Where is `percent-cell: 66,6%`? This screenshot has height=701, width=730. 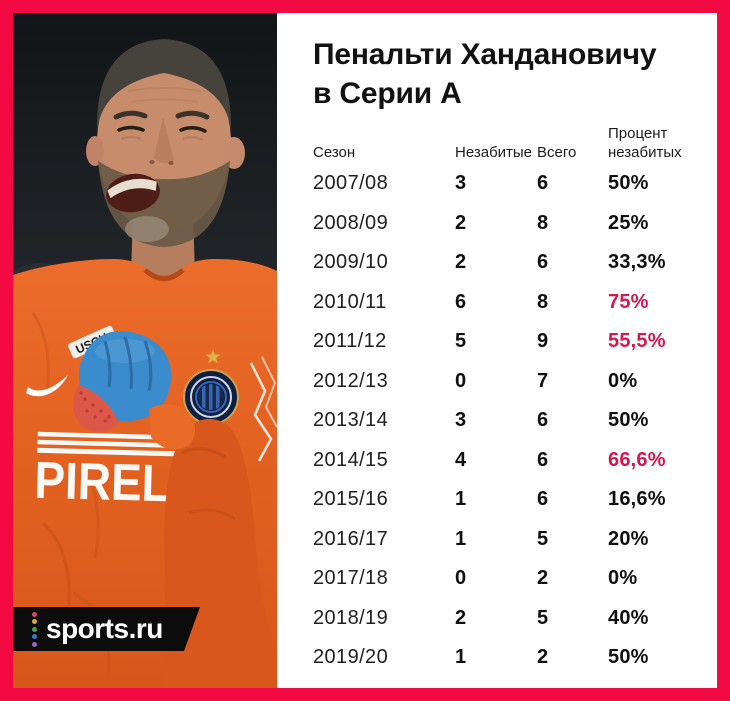
percent-cell: 66,6% is located at coordinates (637, 459).